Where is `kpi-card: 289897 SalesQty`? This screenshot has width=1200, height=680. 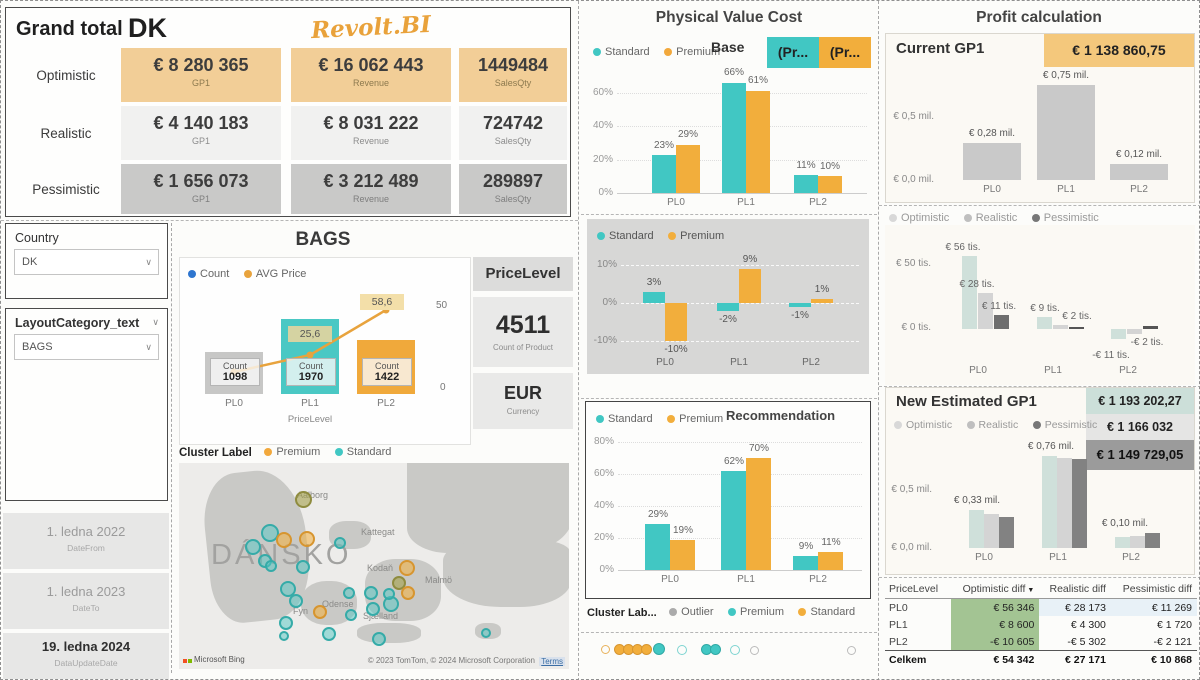
kpi-card: 289897 SalesQty is located at coordinates (513, 189).